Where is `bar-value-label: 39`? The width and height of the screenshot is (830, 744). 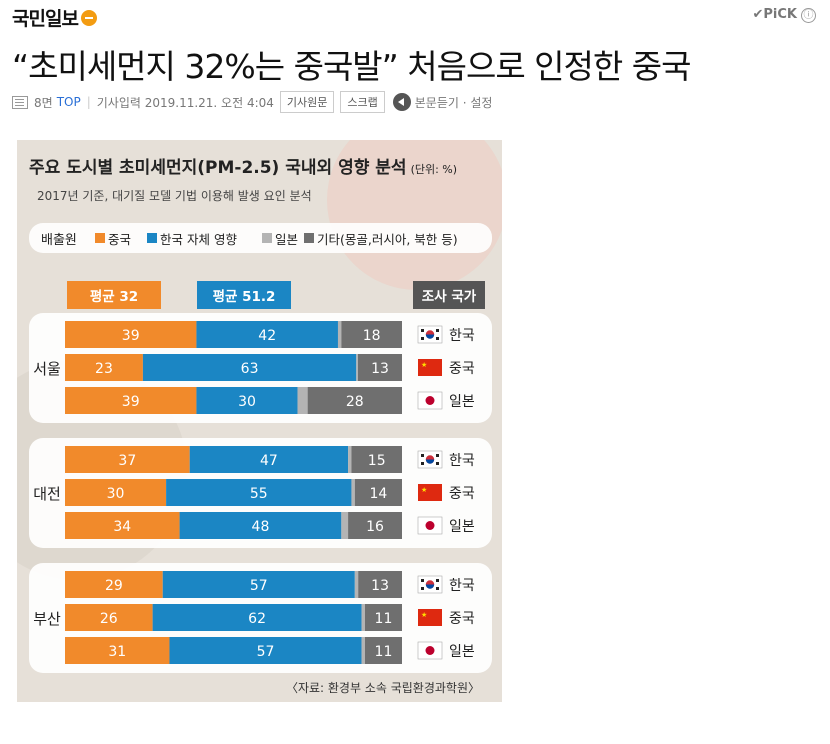
bar-value-label: 39 is located at coordinates (131, 402).